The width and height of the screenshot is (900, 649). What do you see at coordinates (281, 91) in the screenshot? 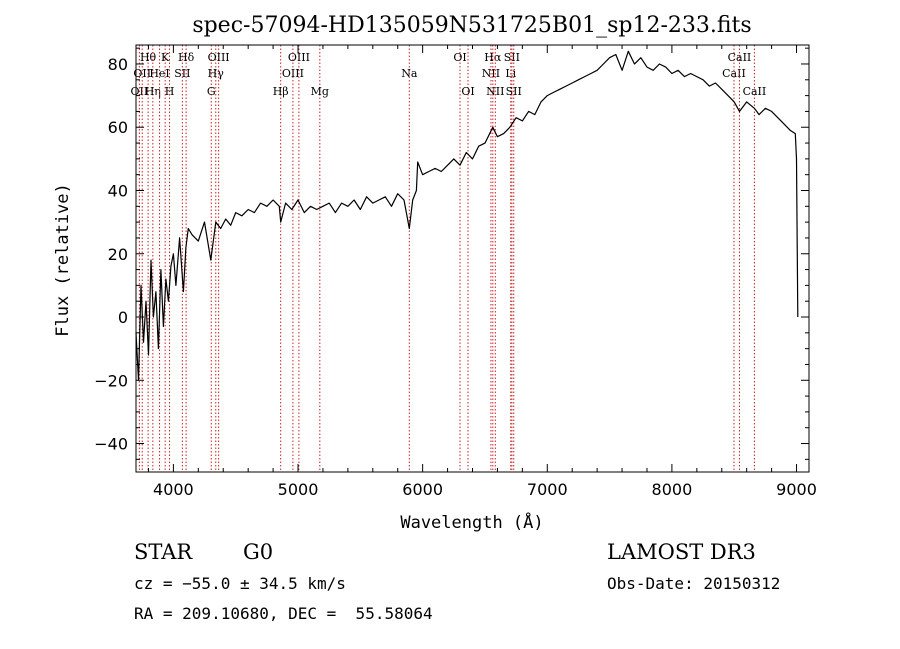
I see `line-marker-label: Hβ` at bounding box center [281, 91].